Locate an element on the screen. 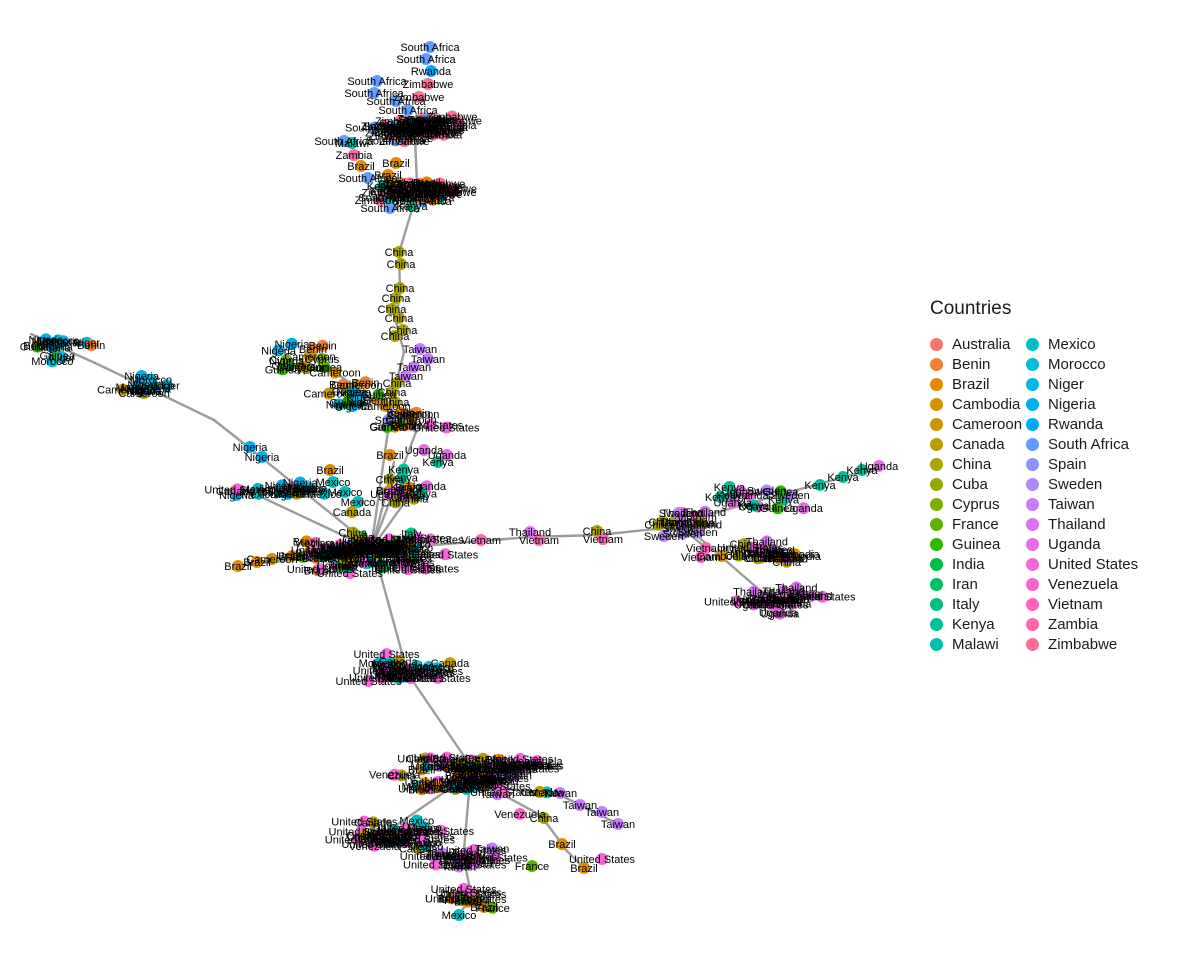 This screenshot has width=1200, height=960. graph-node-south-africa is located at coordinates (368, 178).